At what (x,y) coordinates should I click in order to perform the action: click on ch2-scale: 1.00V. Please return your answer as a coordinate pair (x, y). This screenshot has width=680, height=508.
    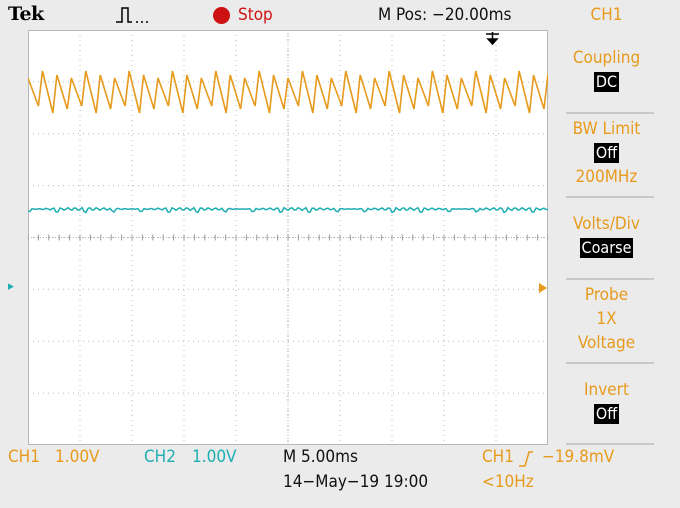
    Looking at the image, I should click on (214, 457).